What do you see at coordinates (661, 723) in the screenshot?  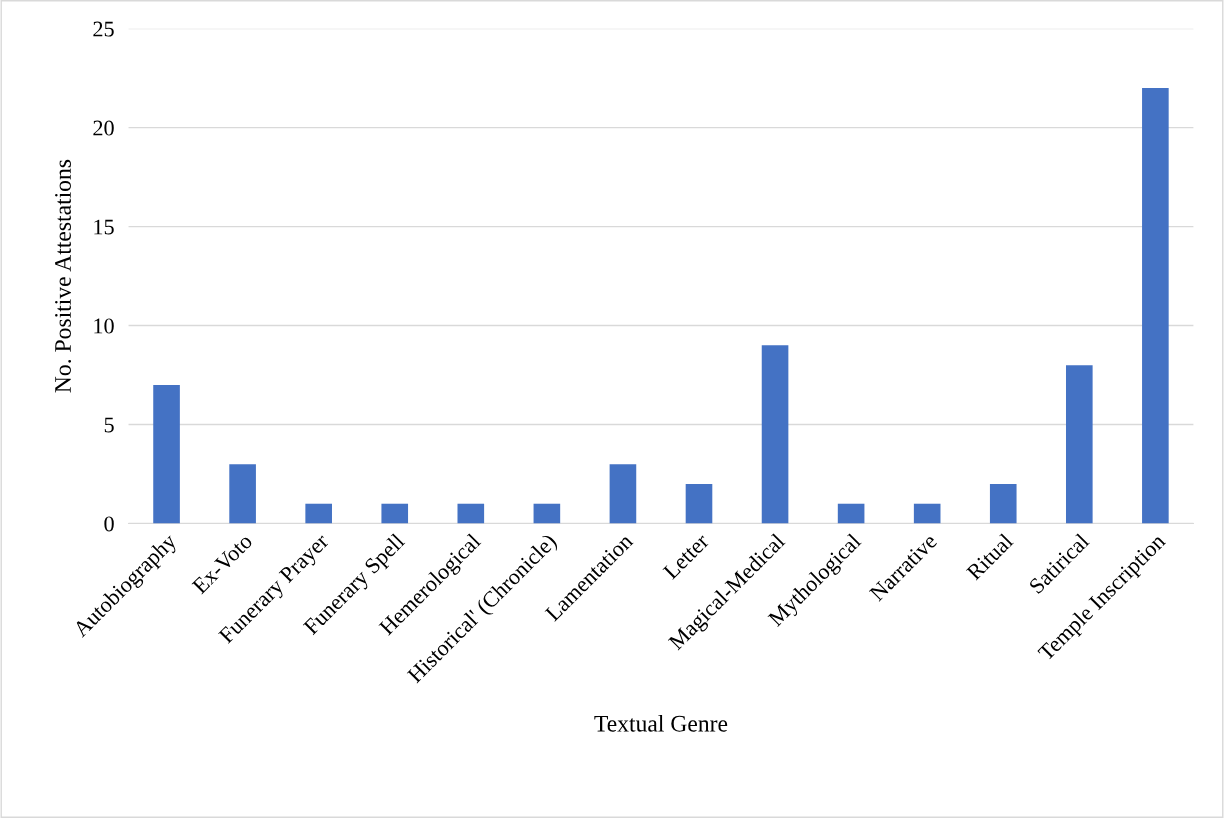 I see `x-axis-title: Textual Genre` at bounding box center [661, 723].